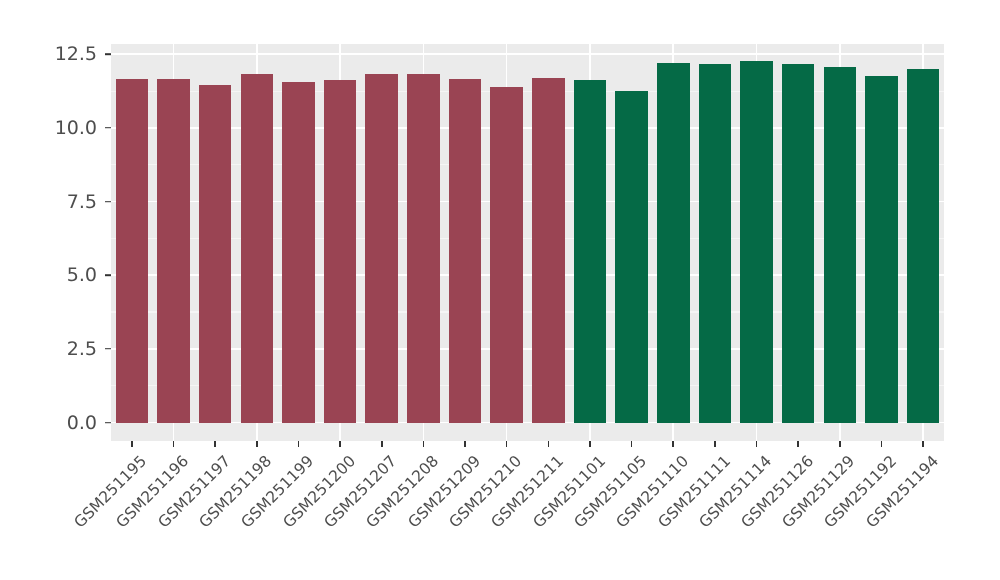 The width and height of the screenshot is (1000, 580). I want to click on y-axis-tick-label: 0.0, so click(81, 422).